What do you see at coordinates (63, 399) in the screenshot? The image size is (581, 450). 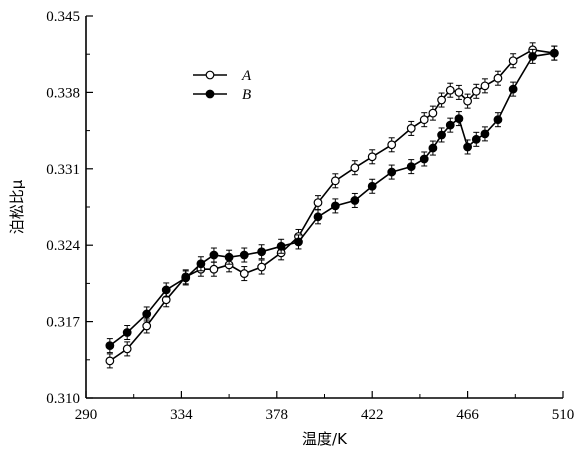 I see `y-tick-label: 0.310` at bounding box center [63, 399].